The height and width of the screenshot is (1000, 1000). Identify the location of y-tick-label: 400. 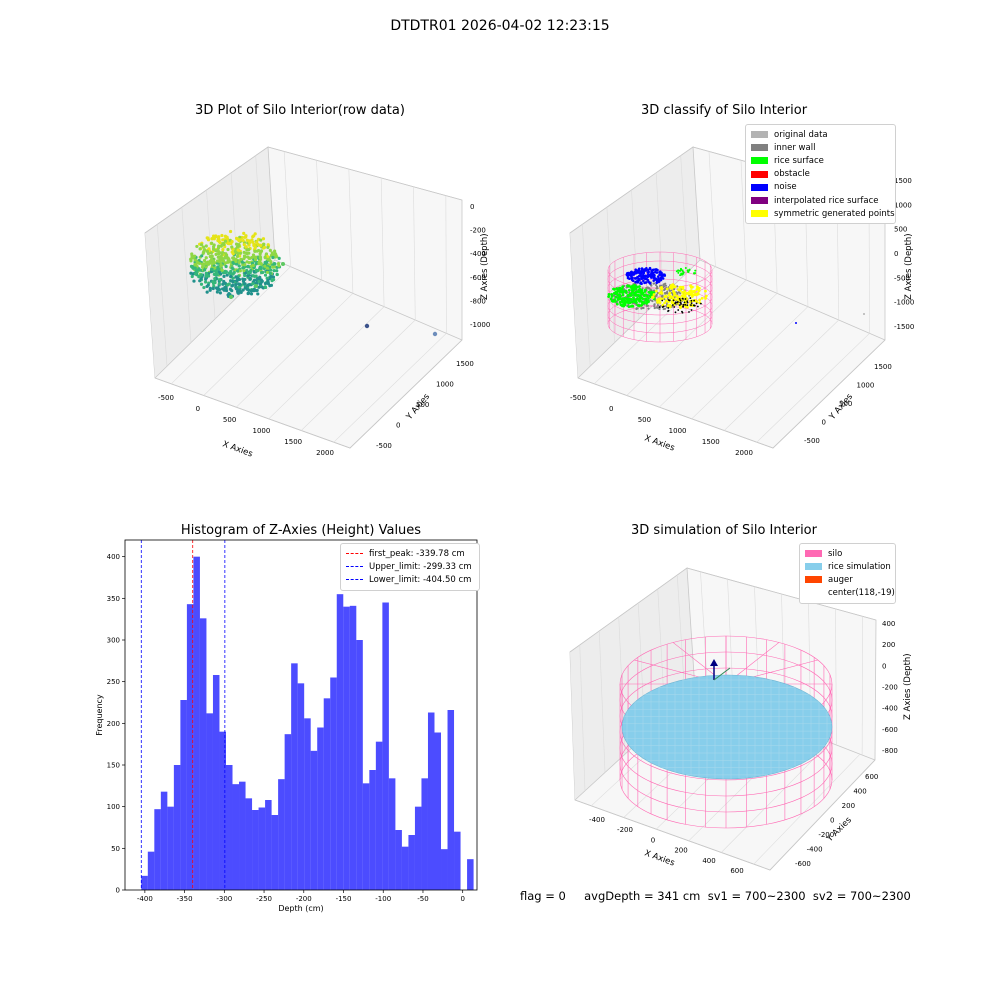
(859, 792).